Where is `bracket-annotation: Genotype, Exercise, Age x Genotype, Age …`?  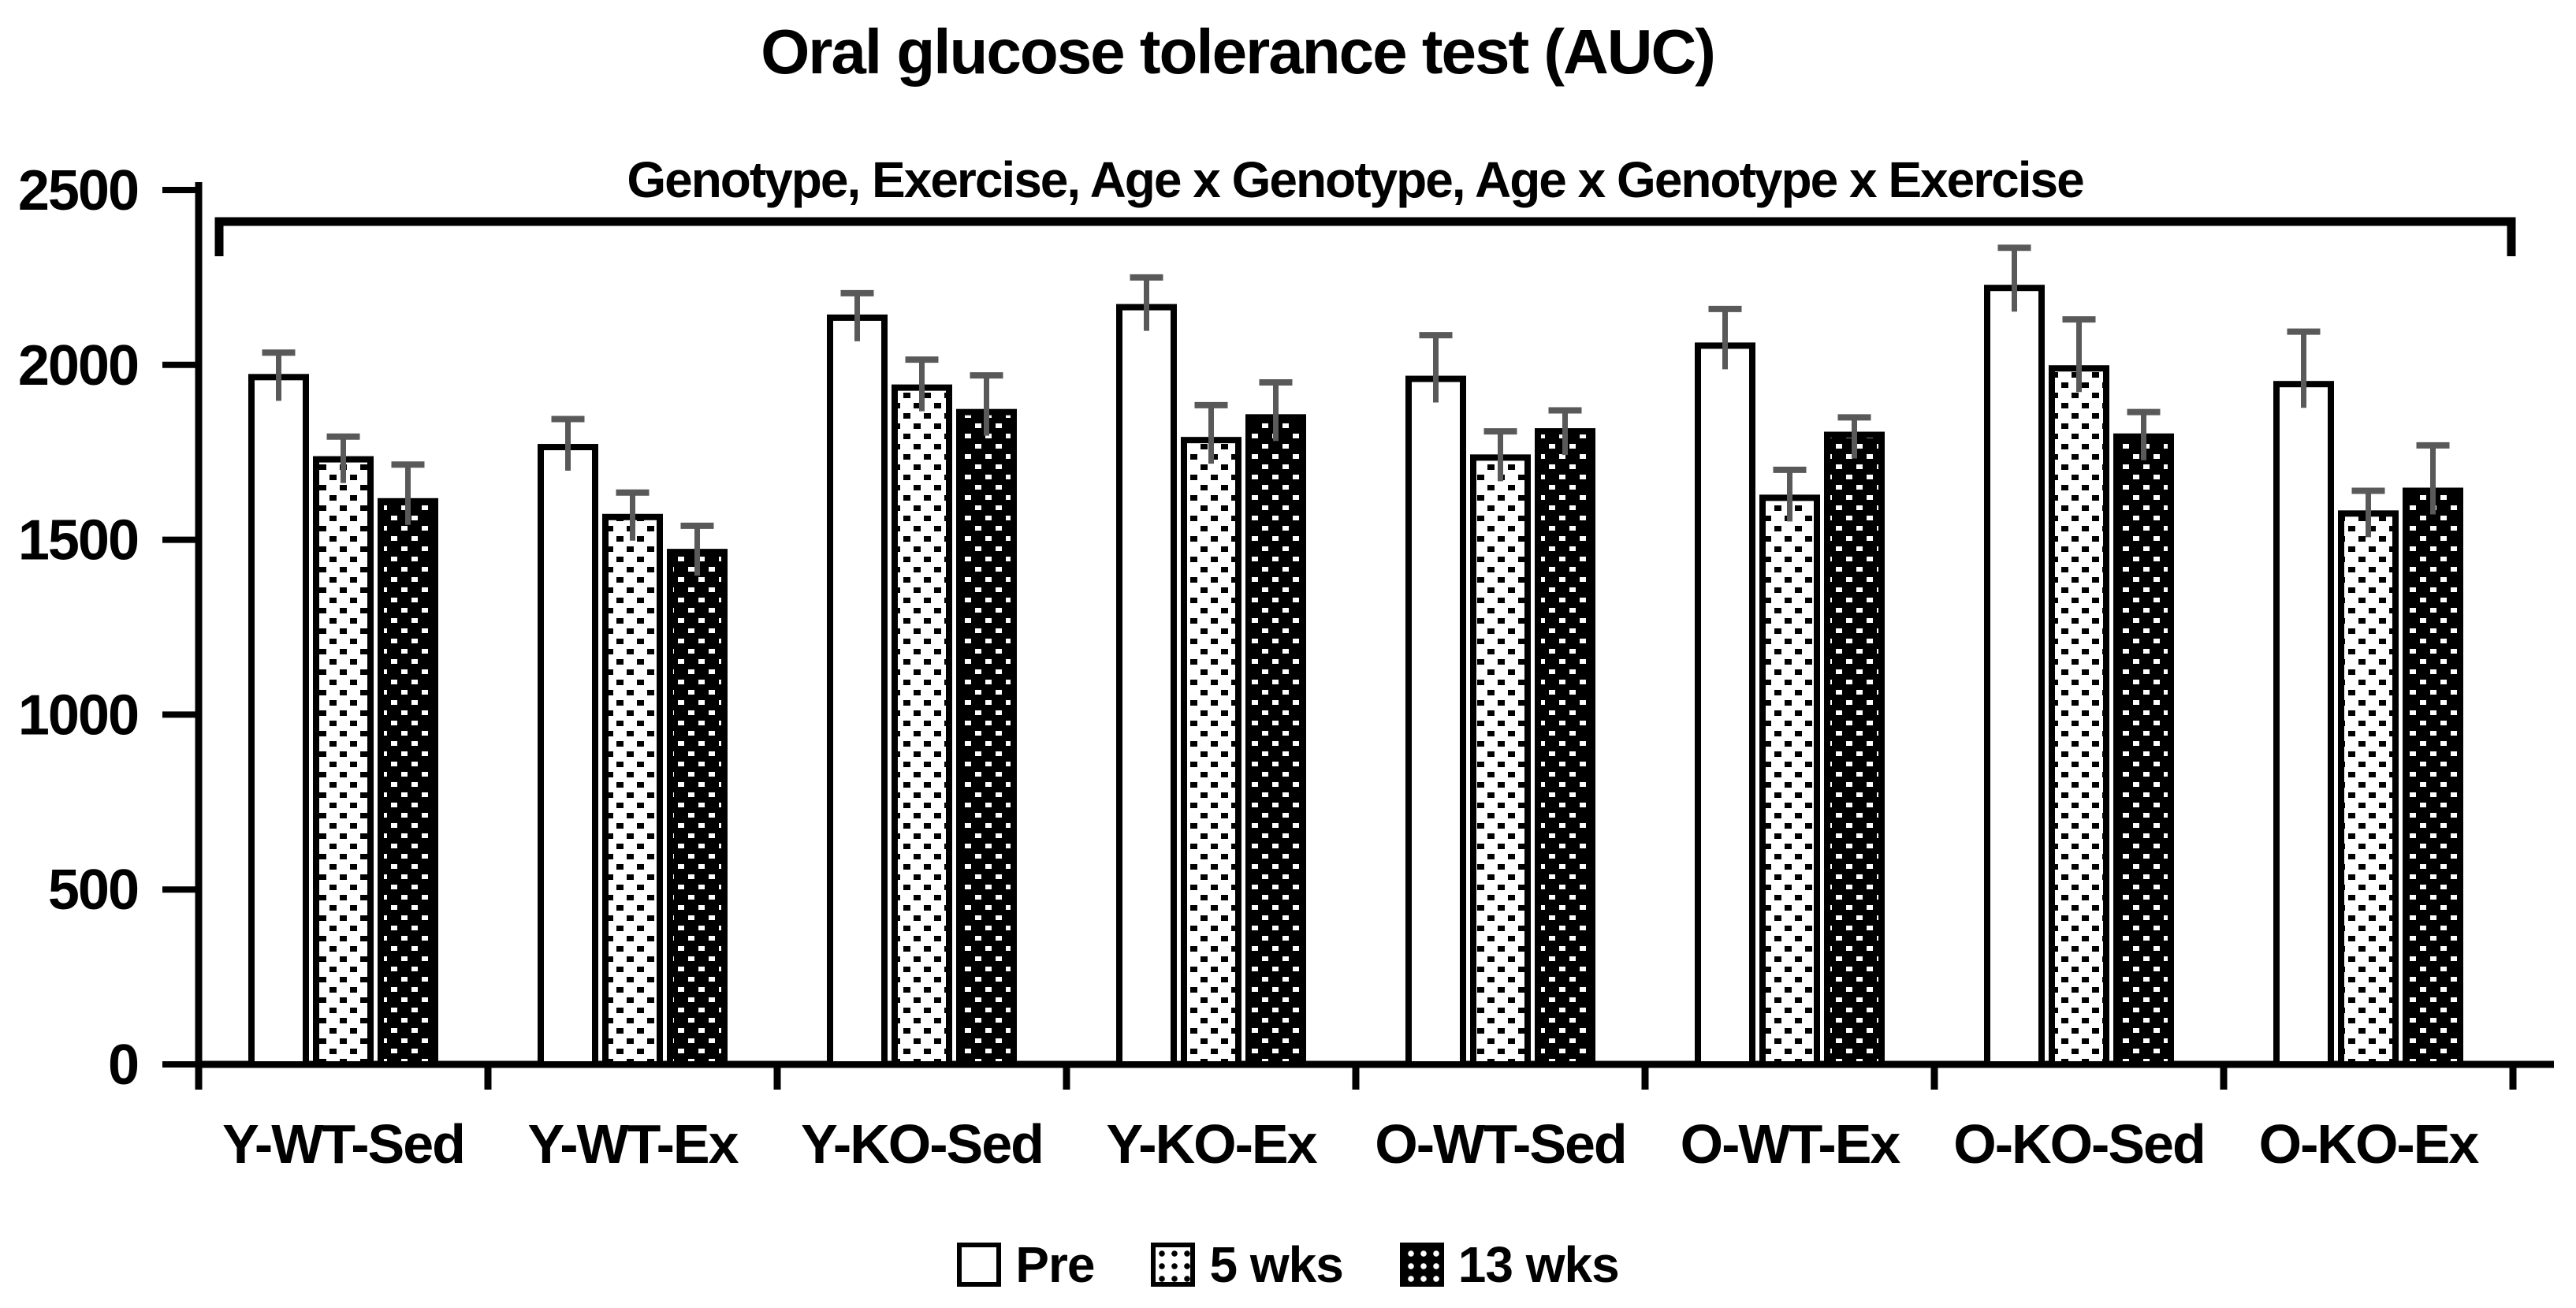
bracket-annotation: Genotype, Exercise, Age x Genotype, Age … is located at coordinates (1355, 179).